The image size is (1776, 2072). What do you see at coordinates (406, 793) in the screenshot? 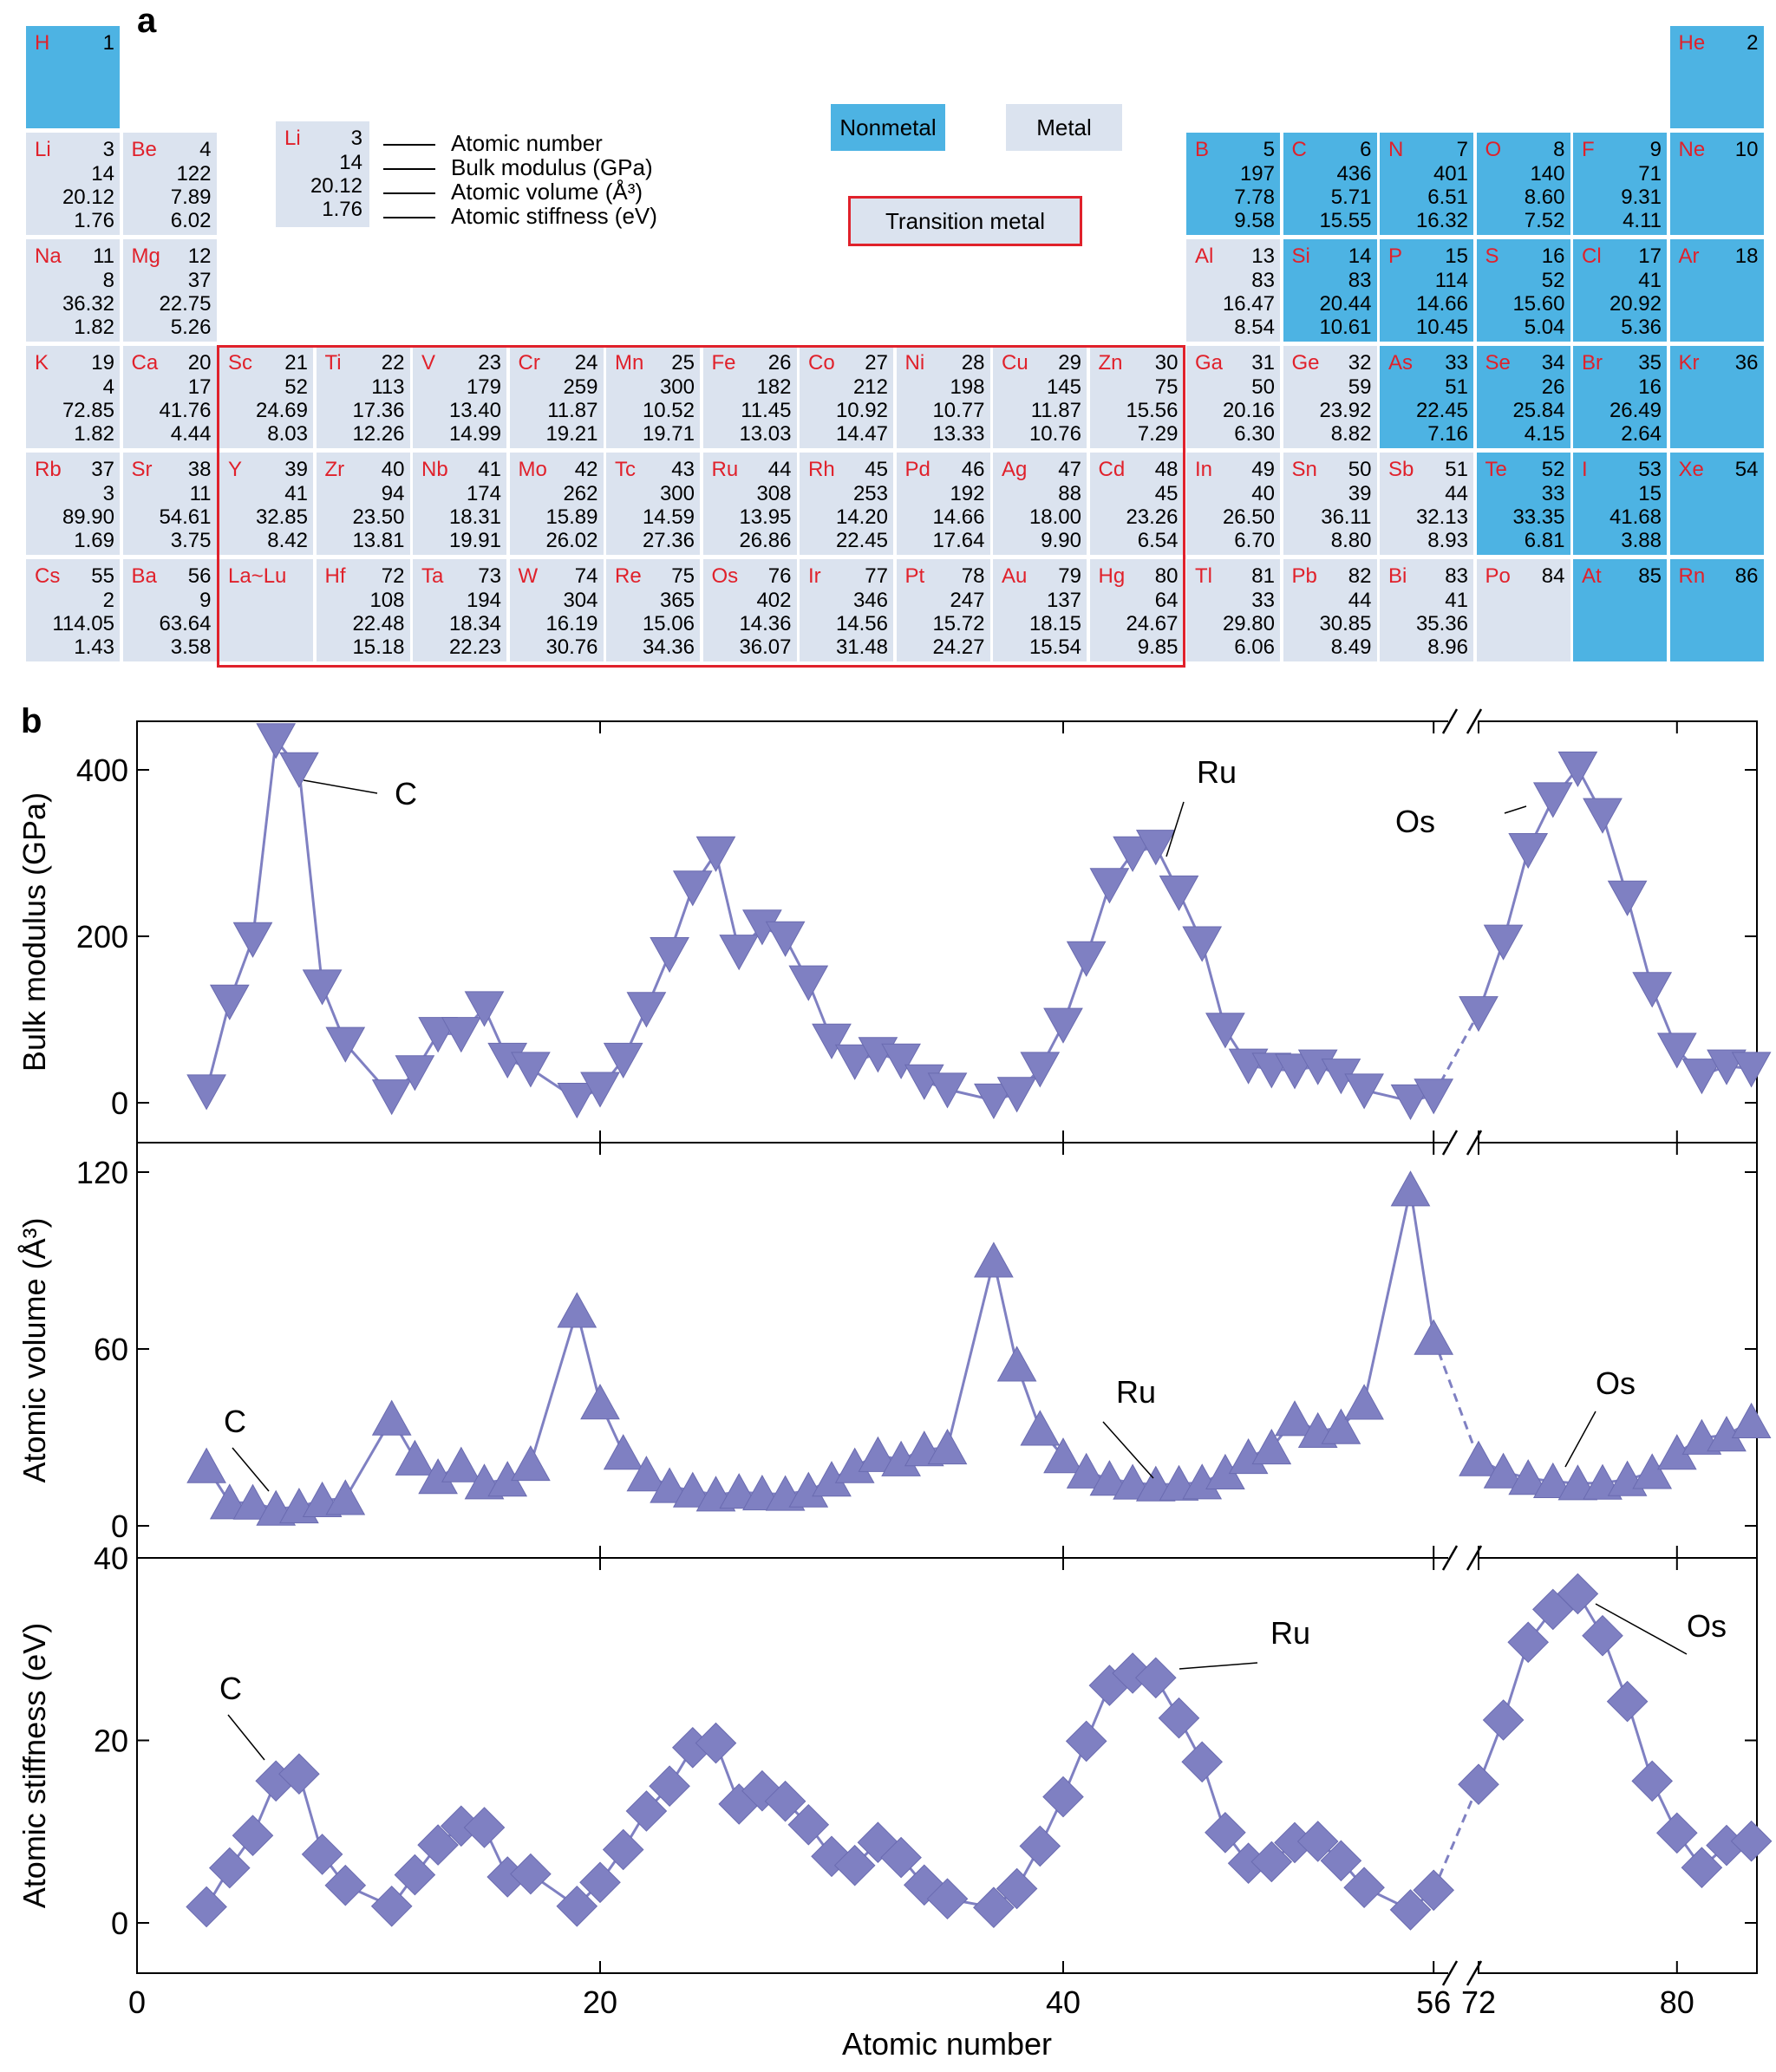
I see `annotation-label: C` at bounding box center [406, 793].